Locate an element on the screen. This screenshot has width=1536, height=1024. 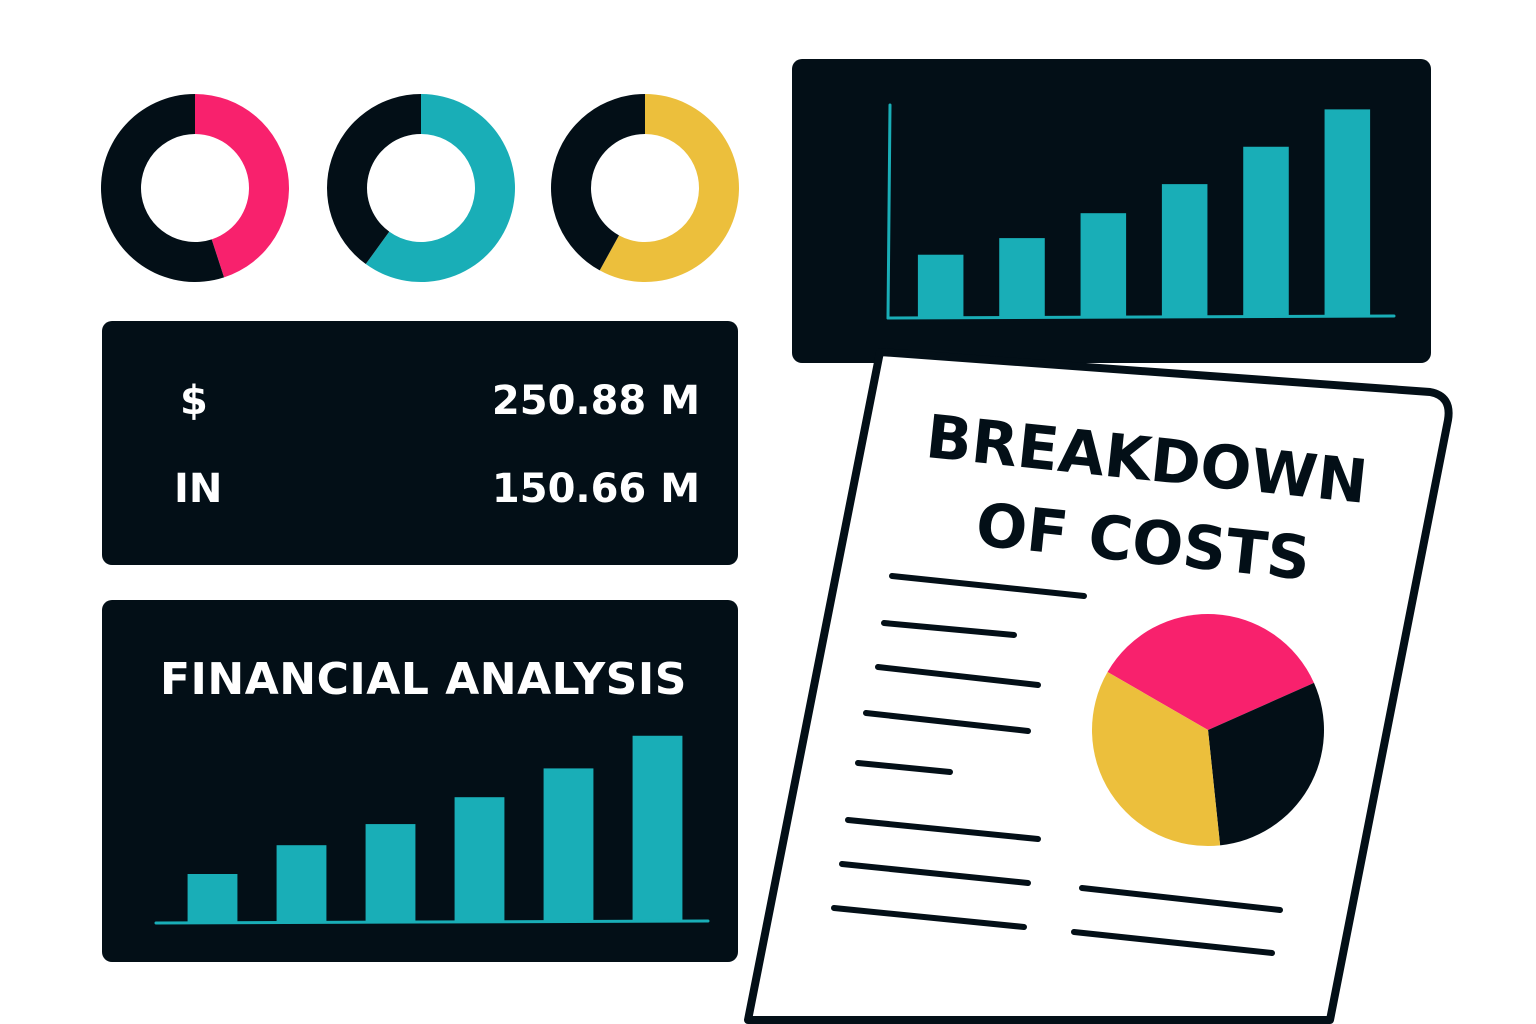
stat-label-in: IN is located at coordinates (198, 489).